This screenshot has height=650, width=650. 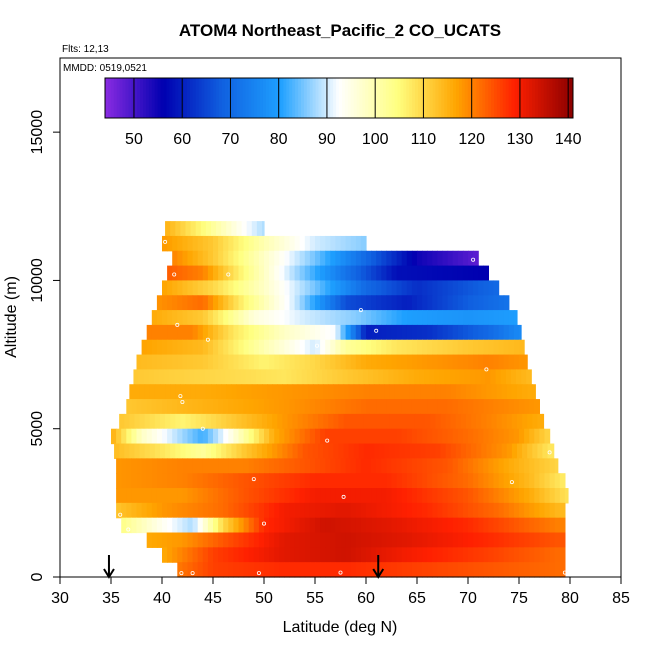 What do you see at coordinates (37, 132) in the screenshot?
I see `y-tick-label: 15000` at bounding box center [37, 132].